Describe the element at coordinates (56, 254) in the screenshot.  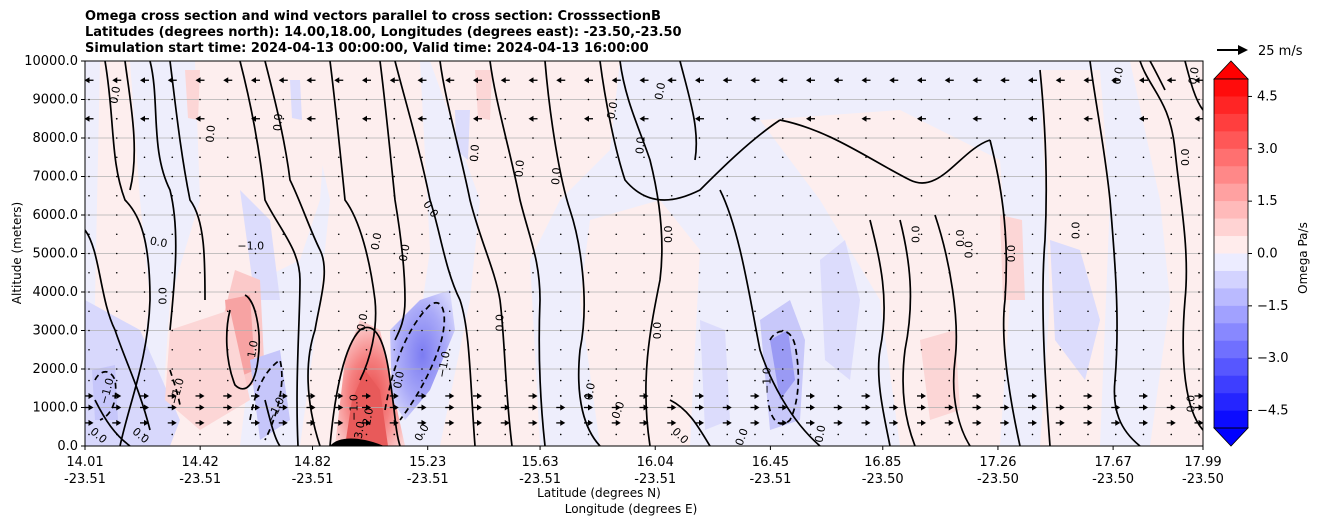
I see `y-tick-label: 5000.0` at that location.